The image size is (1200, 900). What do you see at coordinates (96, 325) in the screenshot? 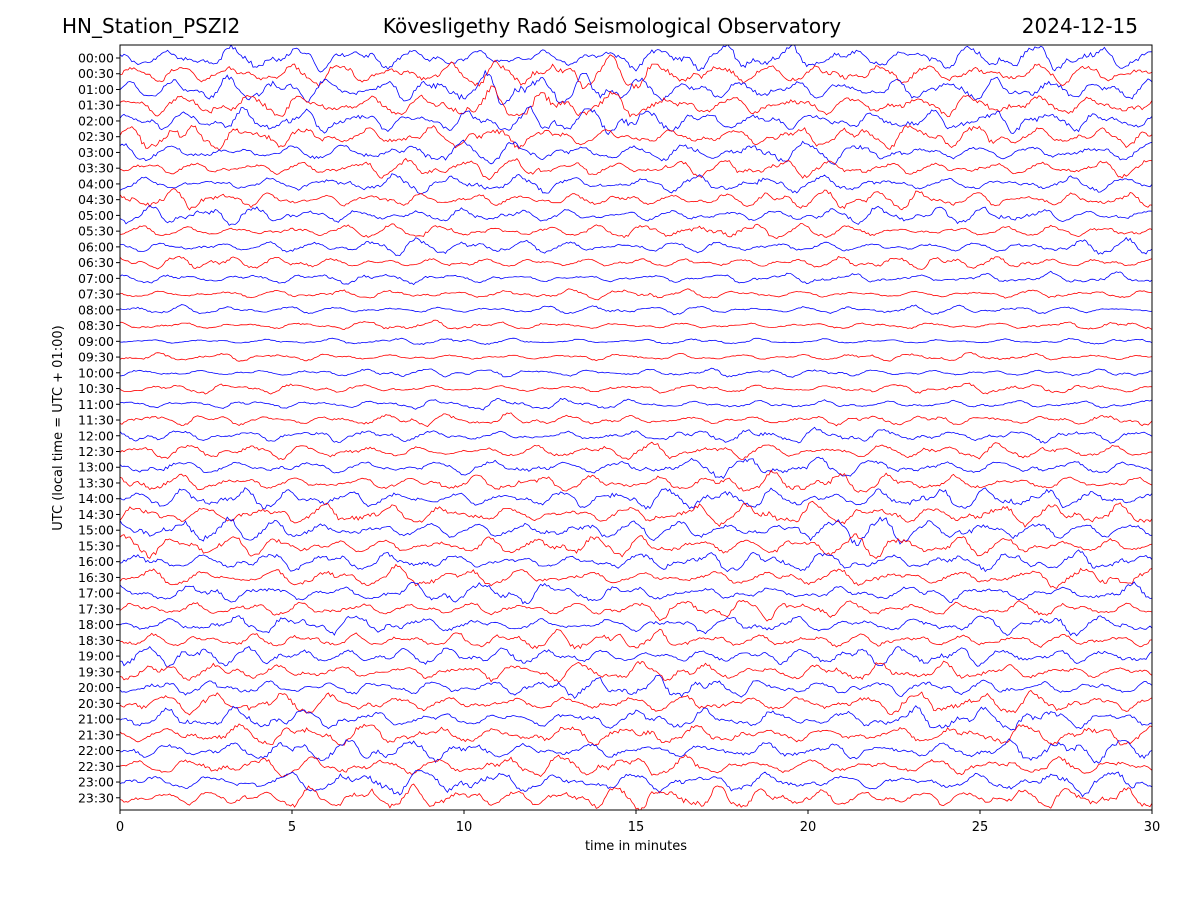
I see `y-tick-label: 08:30` at bounding box center [96, 325].